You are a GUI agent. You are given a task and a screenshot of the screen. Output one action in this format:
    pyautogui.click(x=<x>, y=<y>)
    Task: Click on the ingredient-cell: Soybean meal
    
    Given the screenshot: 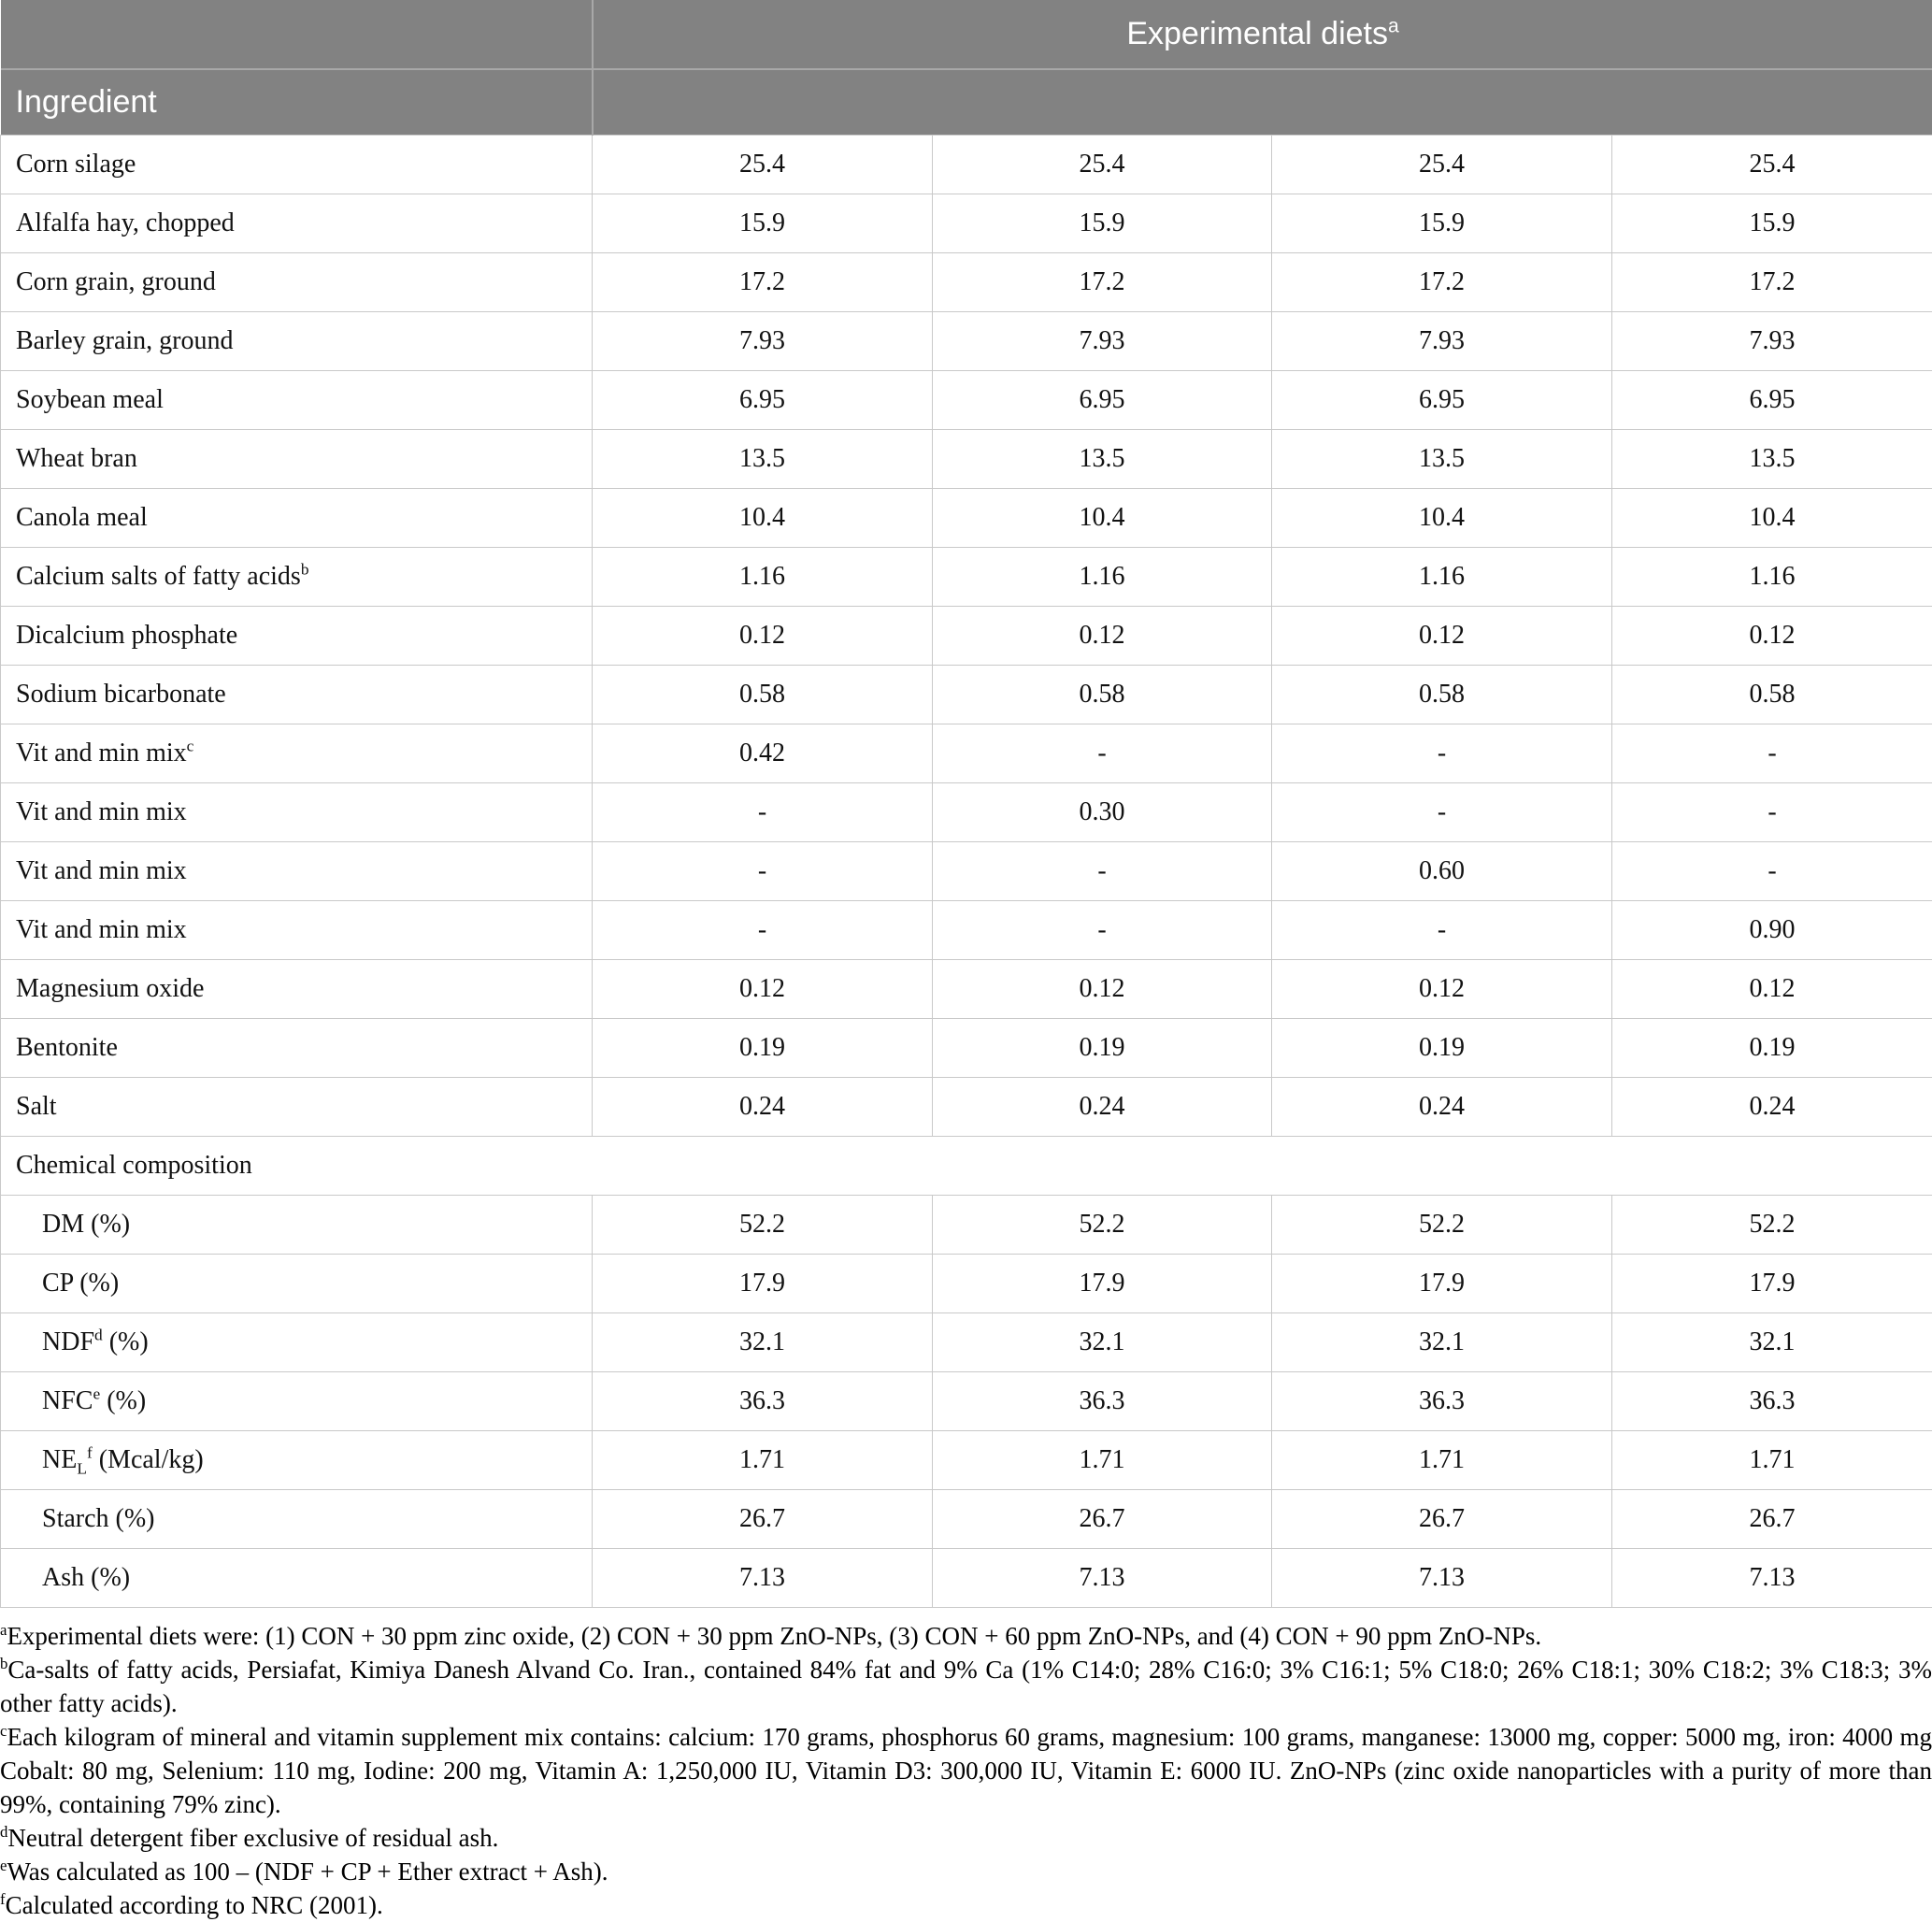 What is the action you would take?
    pyautogui.click(x=297, y=401)
    